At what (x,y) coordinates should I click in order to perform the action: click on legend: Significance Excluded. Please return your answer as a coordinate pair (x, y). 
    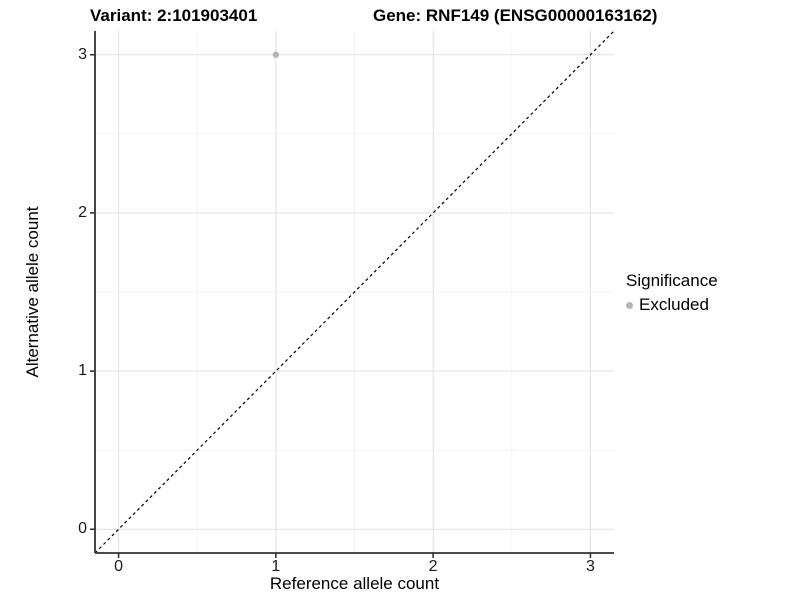
    Looking at the image, I should click on (672, 293).